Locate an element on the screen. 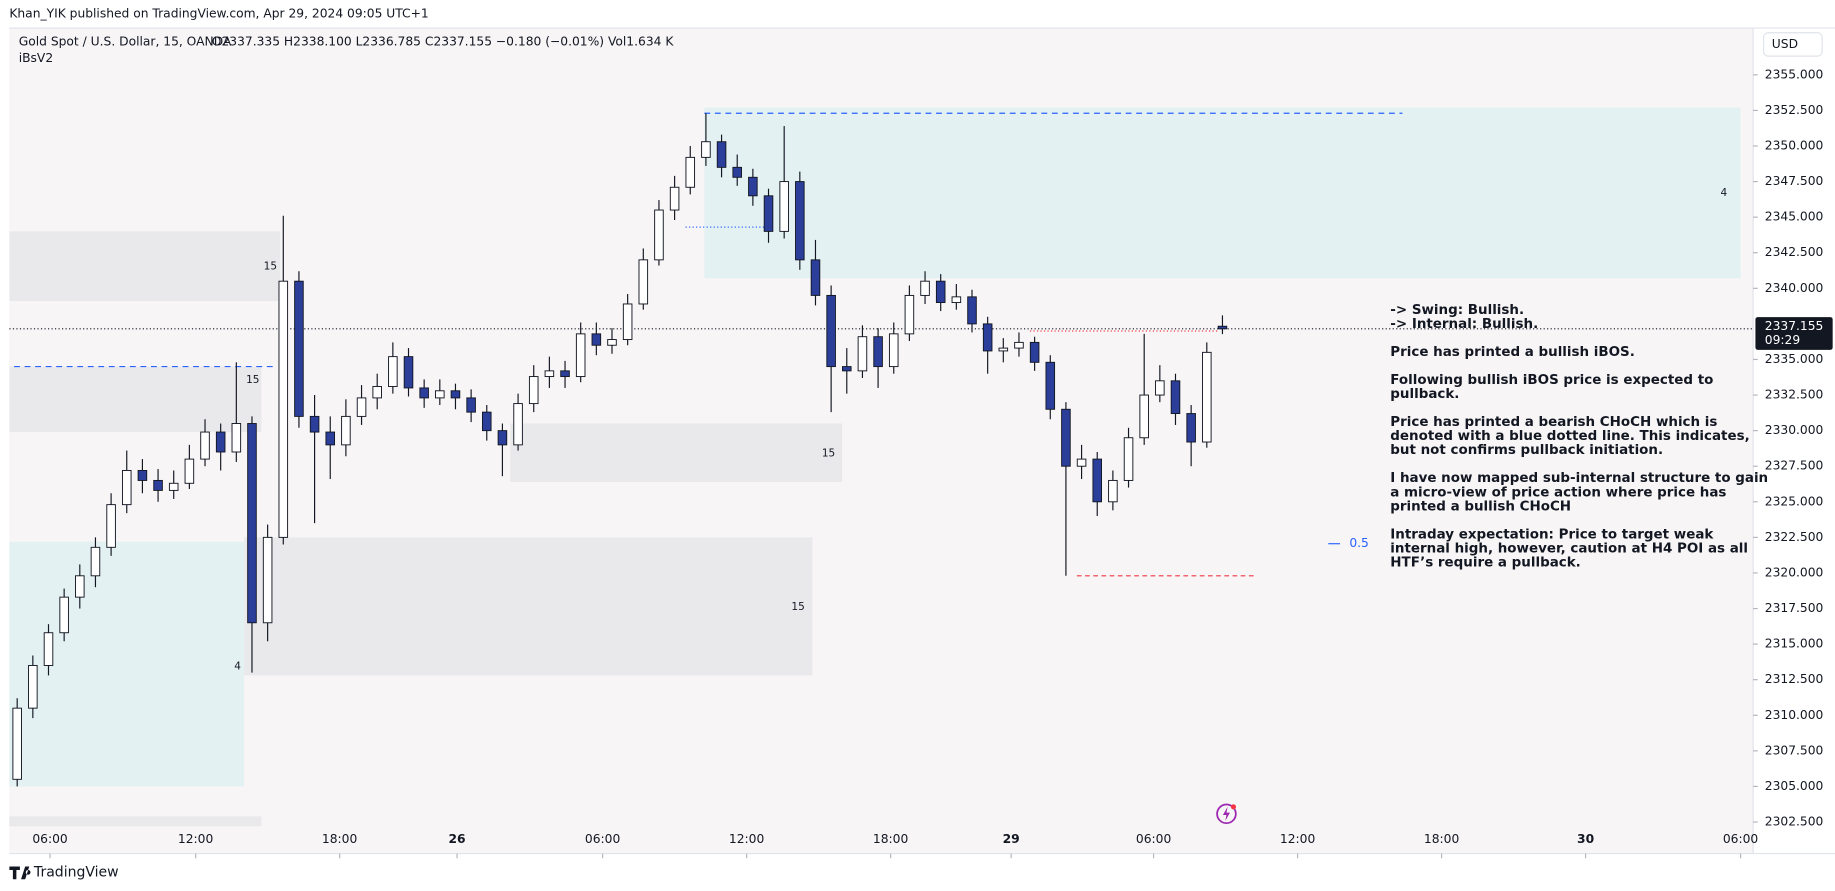  currency-label: USD is located at coordinates (1785, 44).